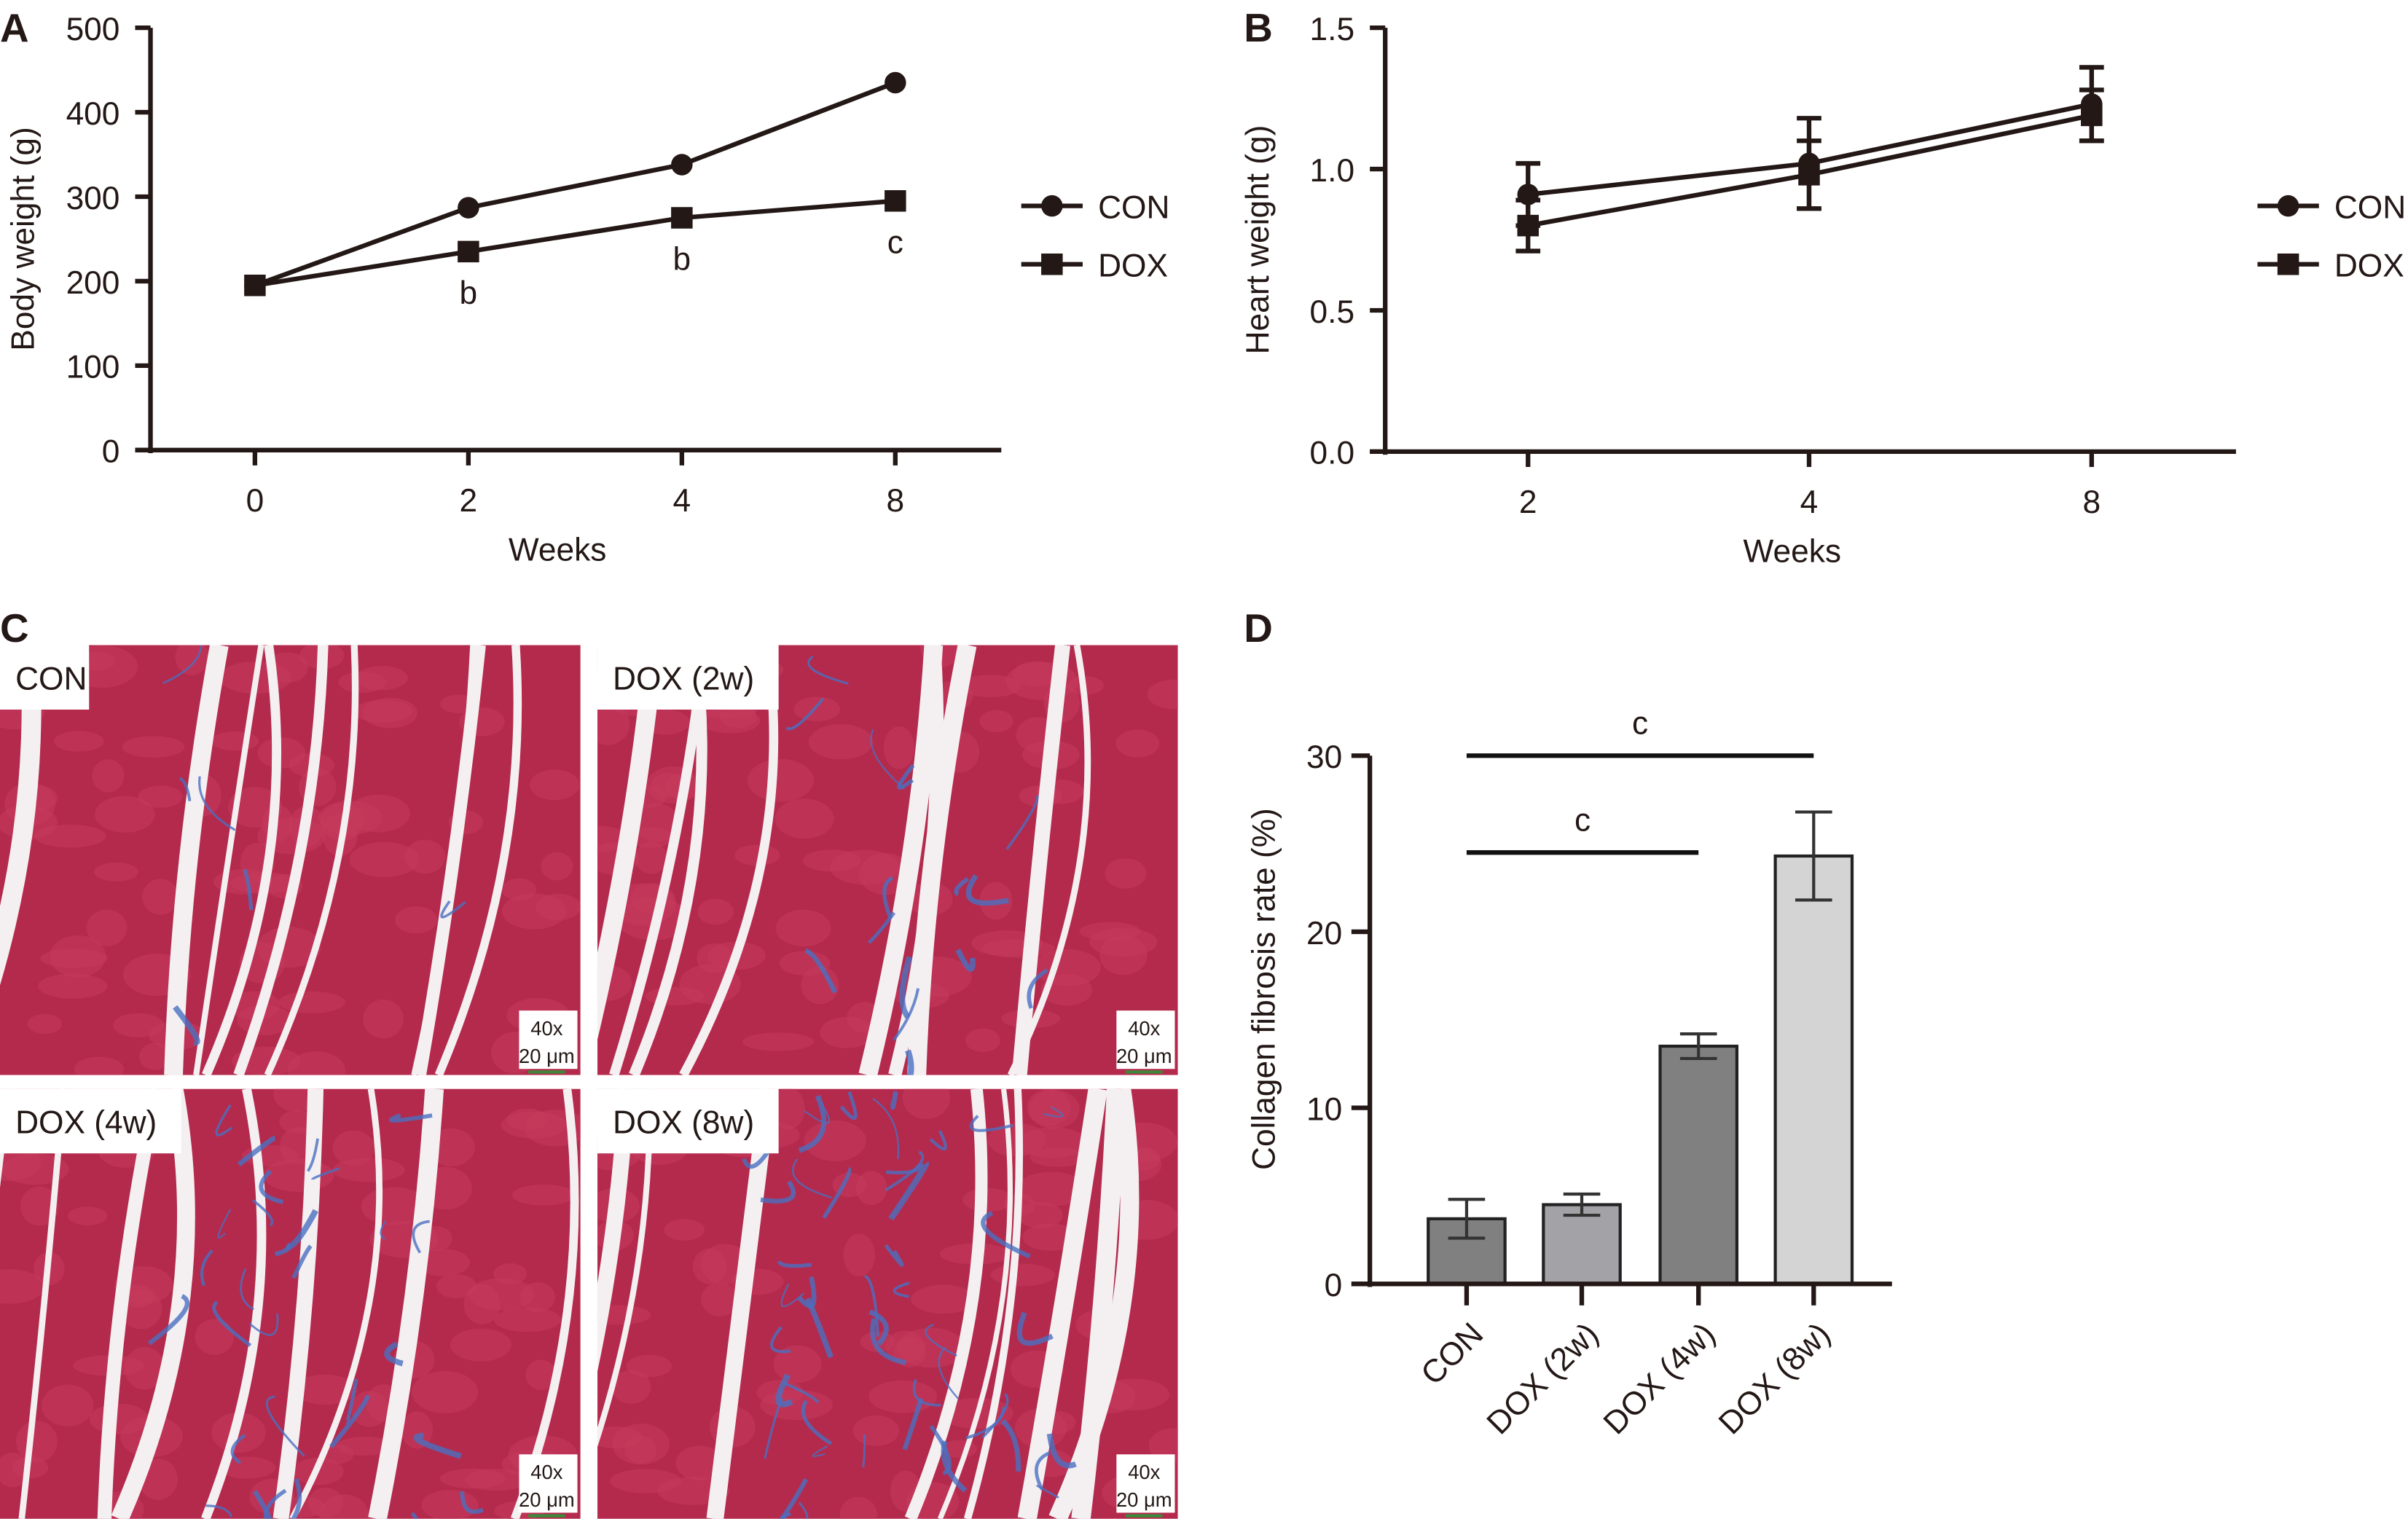 This screenshot has width=2408, height=1519. What do you see at coordinates (1542, 1378) in the screenshot?
I see `x-tick-label: DOX (2w)` at bounding box center [1542, 1378].